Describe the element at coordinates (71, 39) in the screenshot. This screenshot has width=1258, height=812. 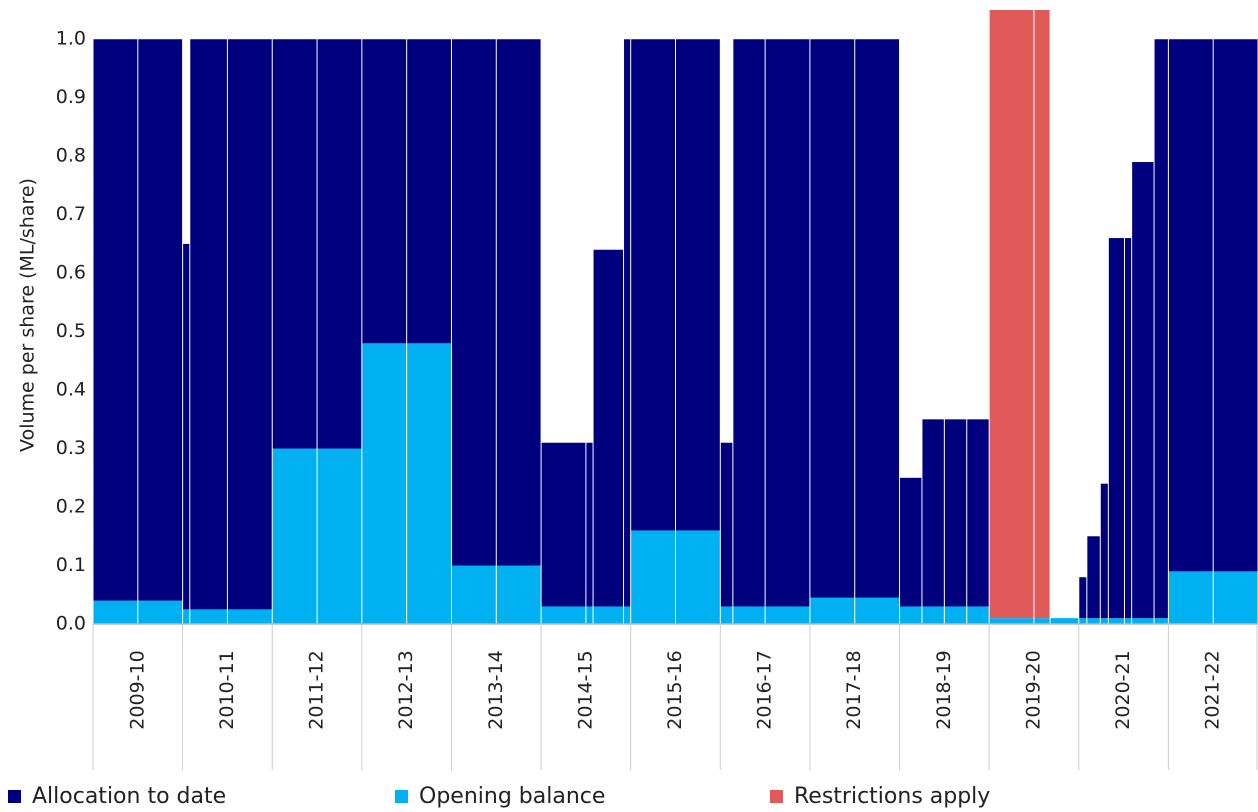
I see `y-tick-label: 1.0` at that location.